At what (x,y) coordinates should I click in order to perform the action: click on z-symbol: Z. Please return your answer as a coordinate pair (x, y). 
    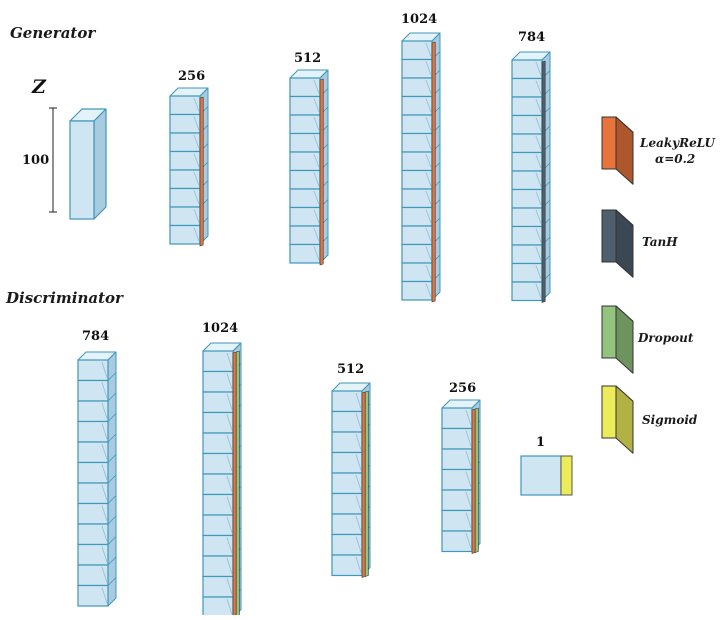
    Looking at the image, I should click on (39, 87).